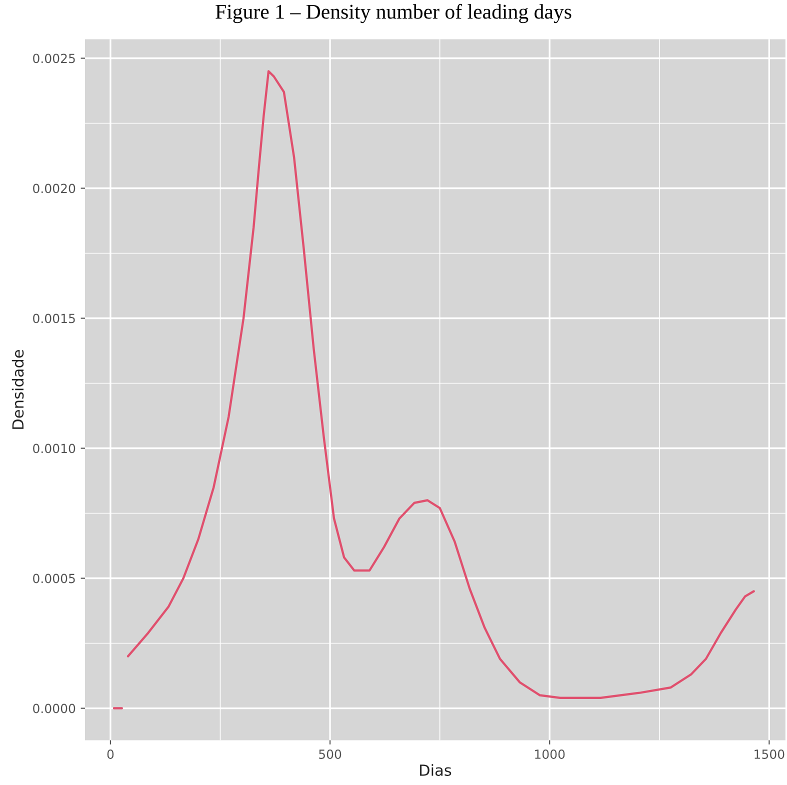 The image size is (787, 785). What do you see at coordinates (54, 449) in the screenshot?
I see `y-tick-label: 0.0010` at bounding box center [54, 449].